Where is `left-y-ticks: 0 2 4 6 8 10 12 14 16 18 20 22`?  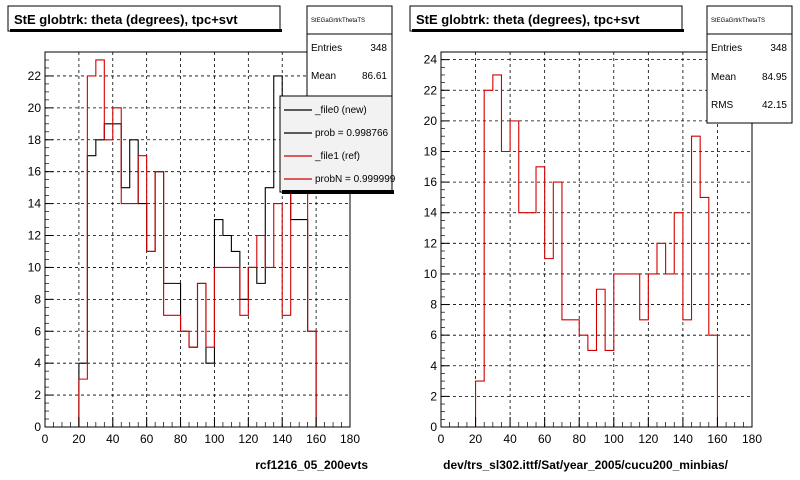
left-y-ticks: 0 2 4 6 8 10 12 14 16 18 20 22 is located at coordinates (40, 242).